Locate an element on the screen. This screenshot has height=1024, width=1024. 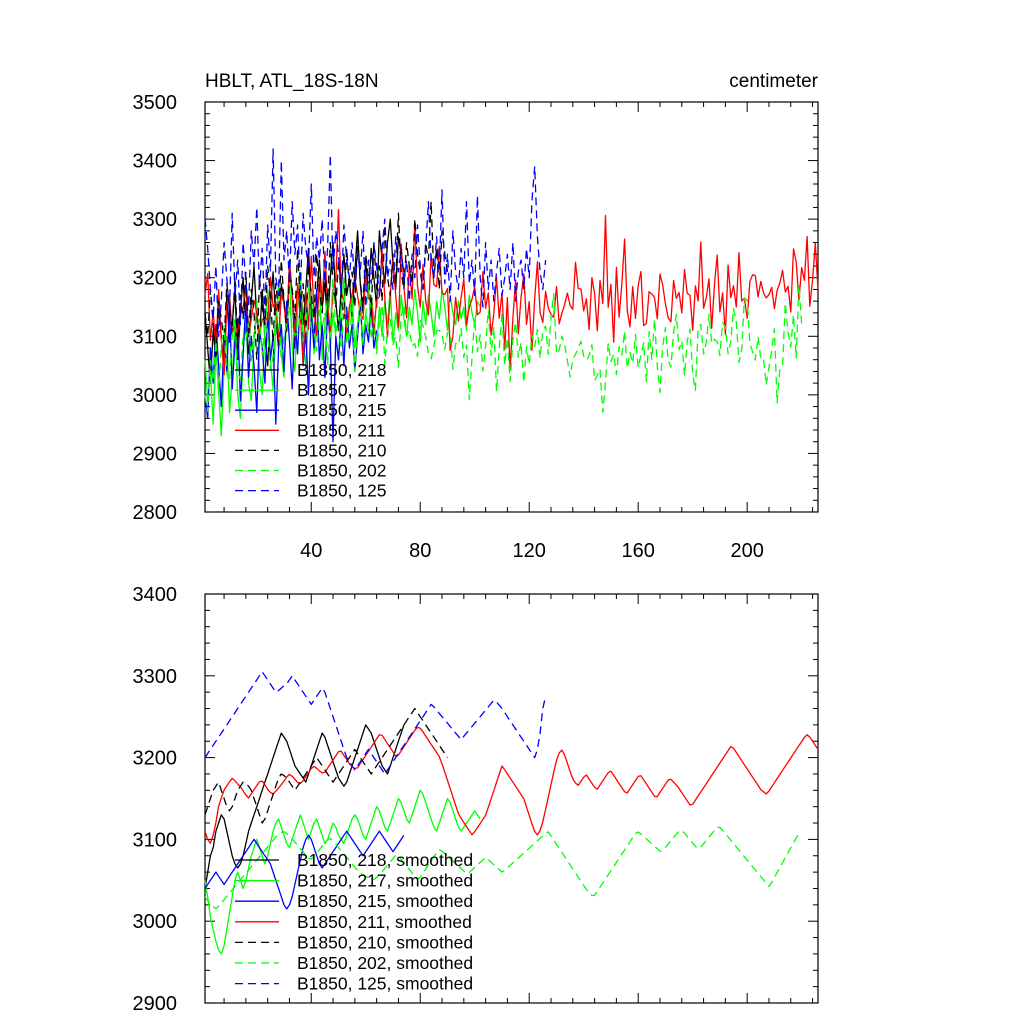
top-x-tick-label: 40 is located at coordinates (311, 551).